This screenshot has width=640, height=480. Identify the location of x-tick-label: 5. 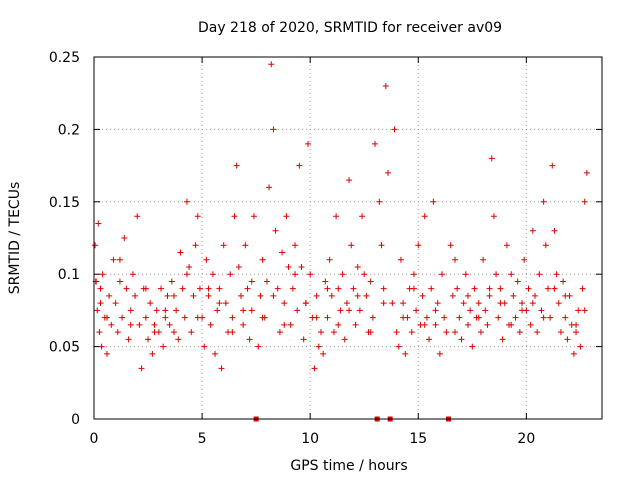
(202, 439).